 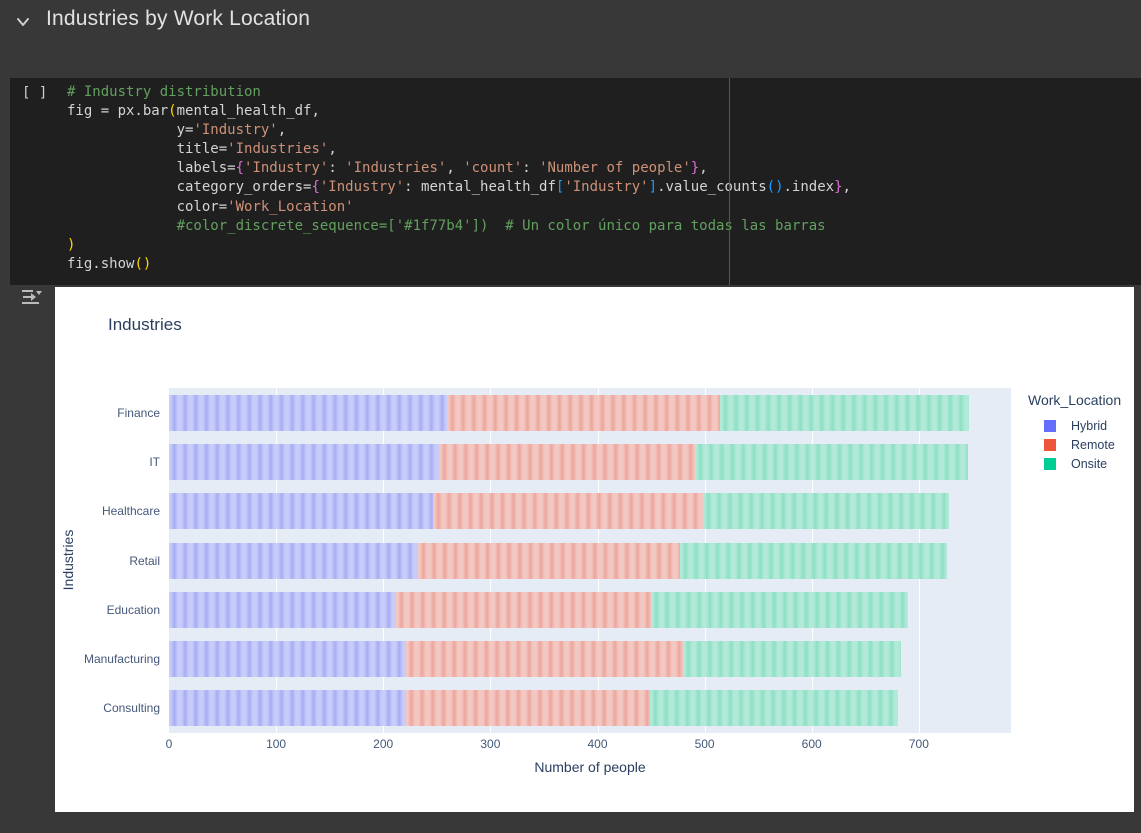 I want to click on legend: Work_Location Hybrid Remote Onsite, so click(x=1074, y=432).